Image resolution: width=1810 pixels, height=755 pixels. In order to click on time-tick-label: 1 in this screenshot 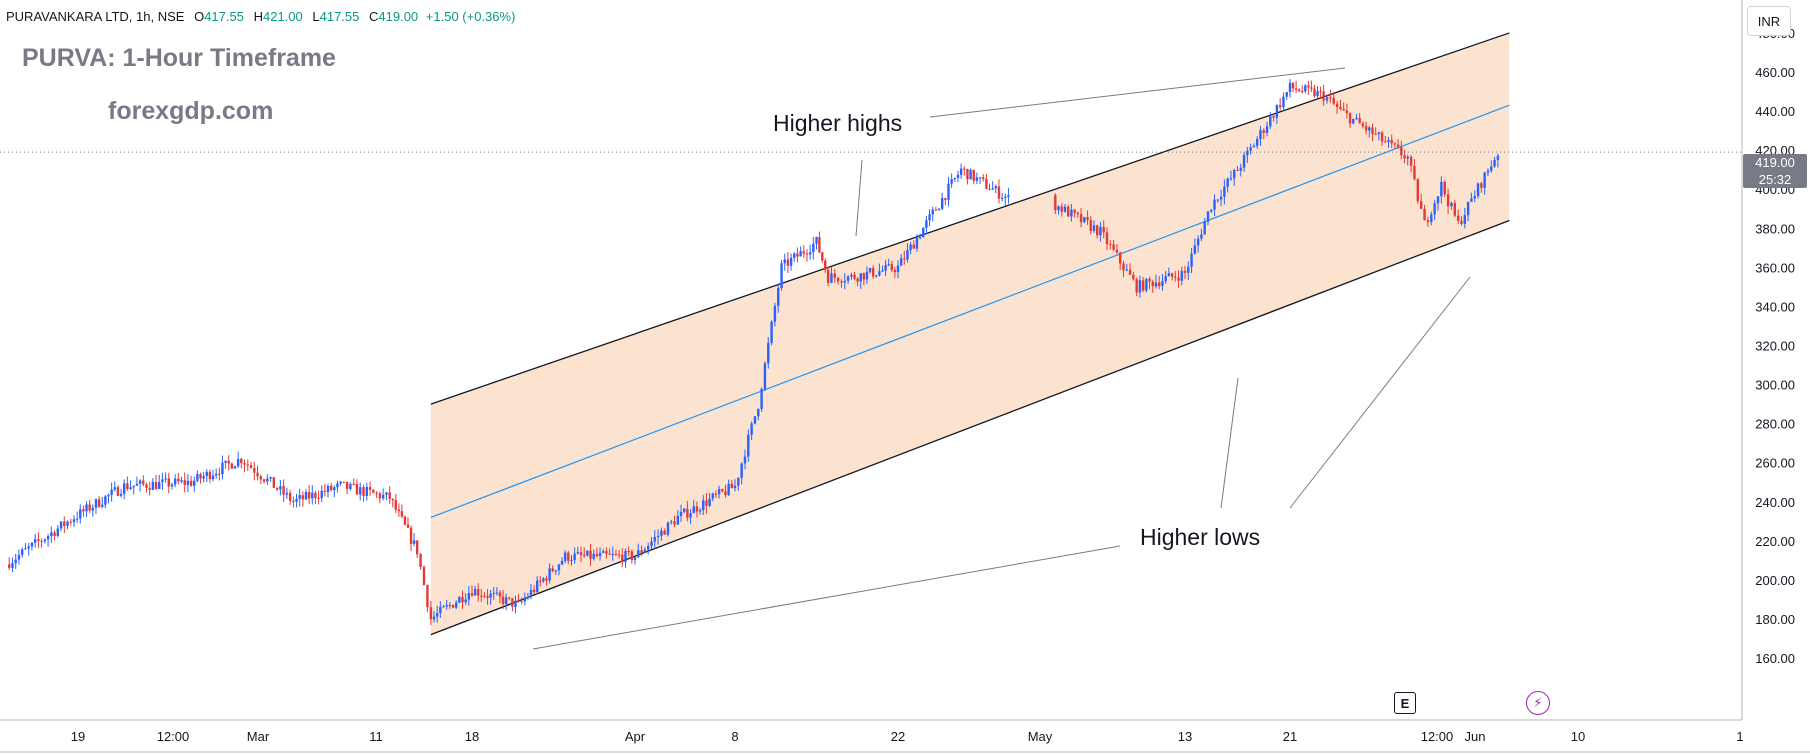, I will do `click(1739, 736)`.